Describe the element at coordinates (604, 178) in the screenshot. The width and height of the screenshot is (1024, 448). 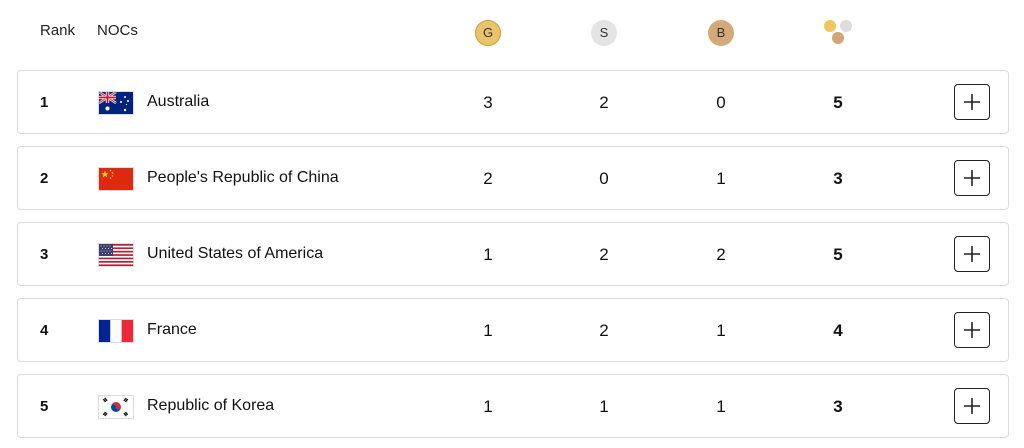
I see `silver-count: 0` at that location.